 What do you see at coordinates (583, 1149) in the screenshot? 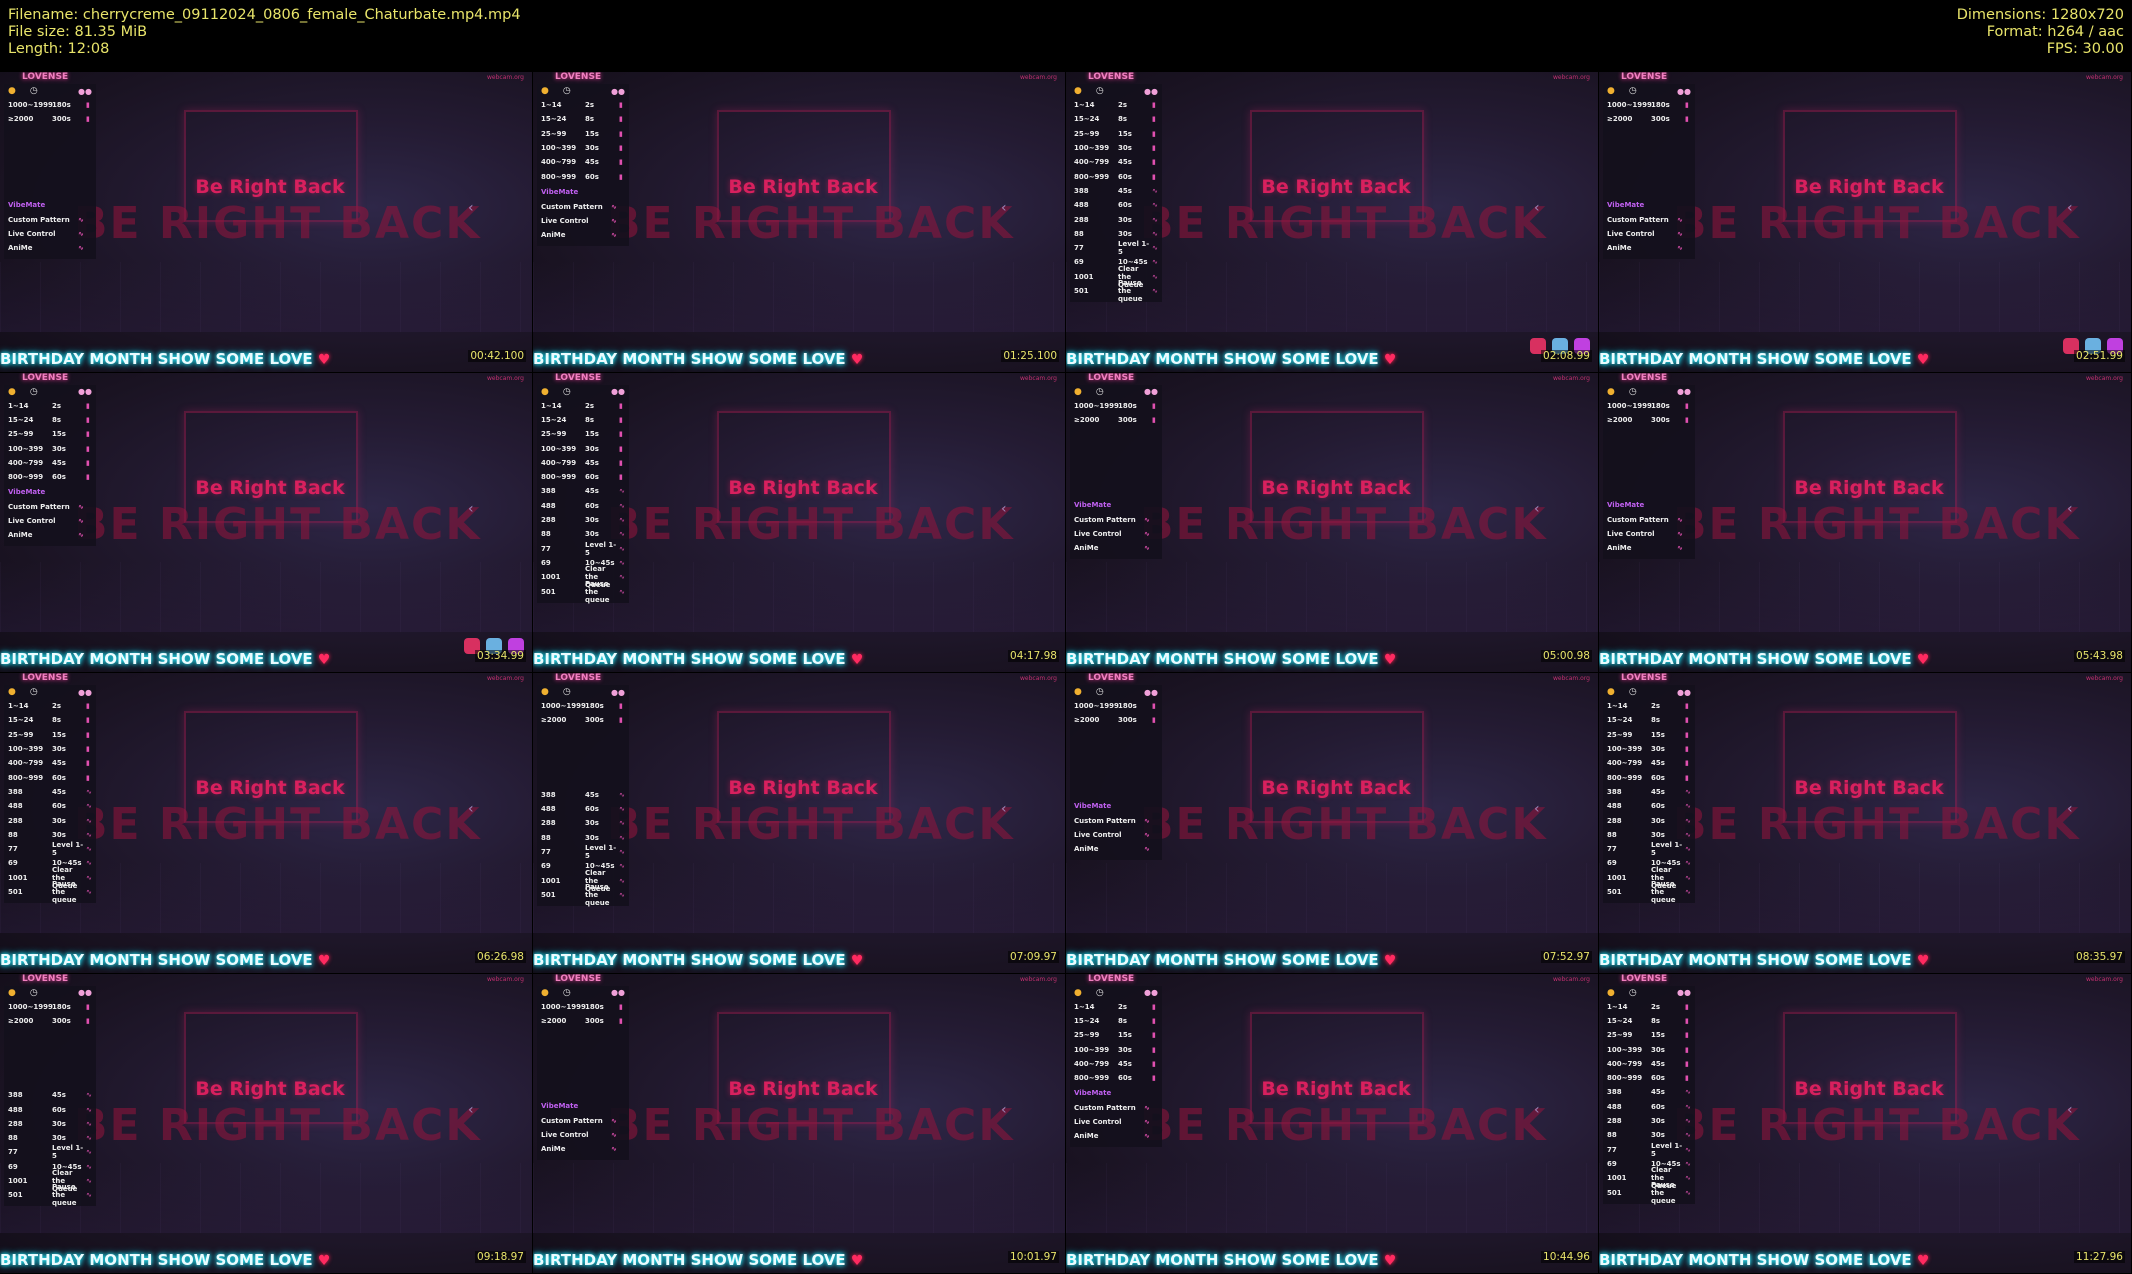
I see `vibemate-item: AniMe ∿` at bounding box center [583, 1149].